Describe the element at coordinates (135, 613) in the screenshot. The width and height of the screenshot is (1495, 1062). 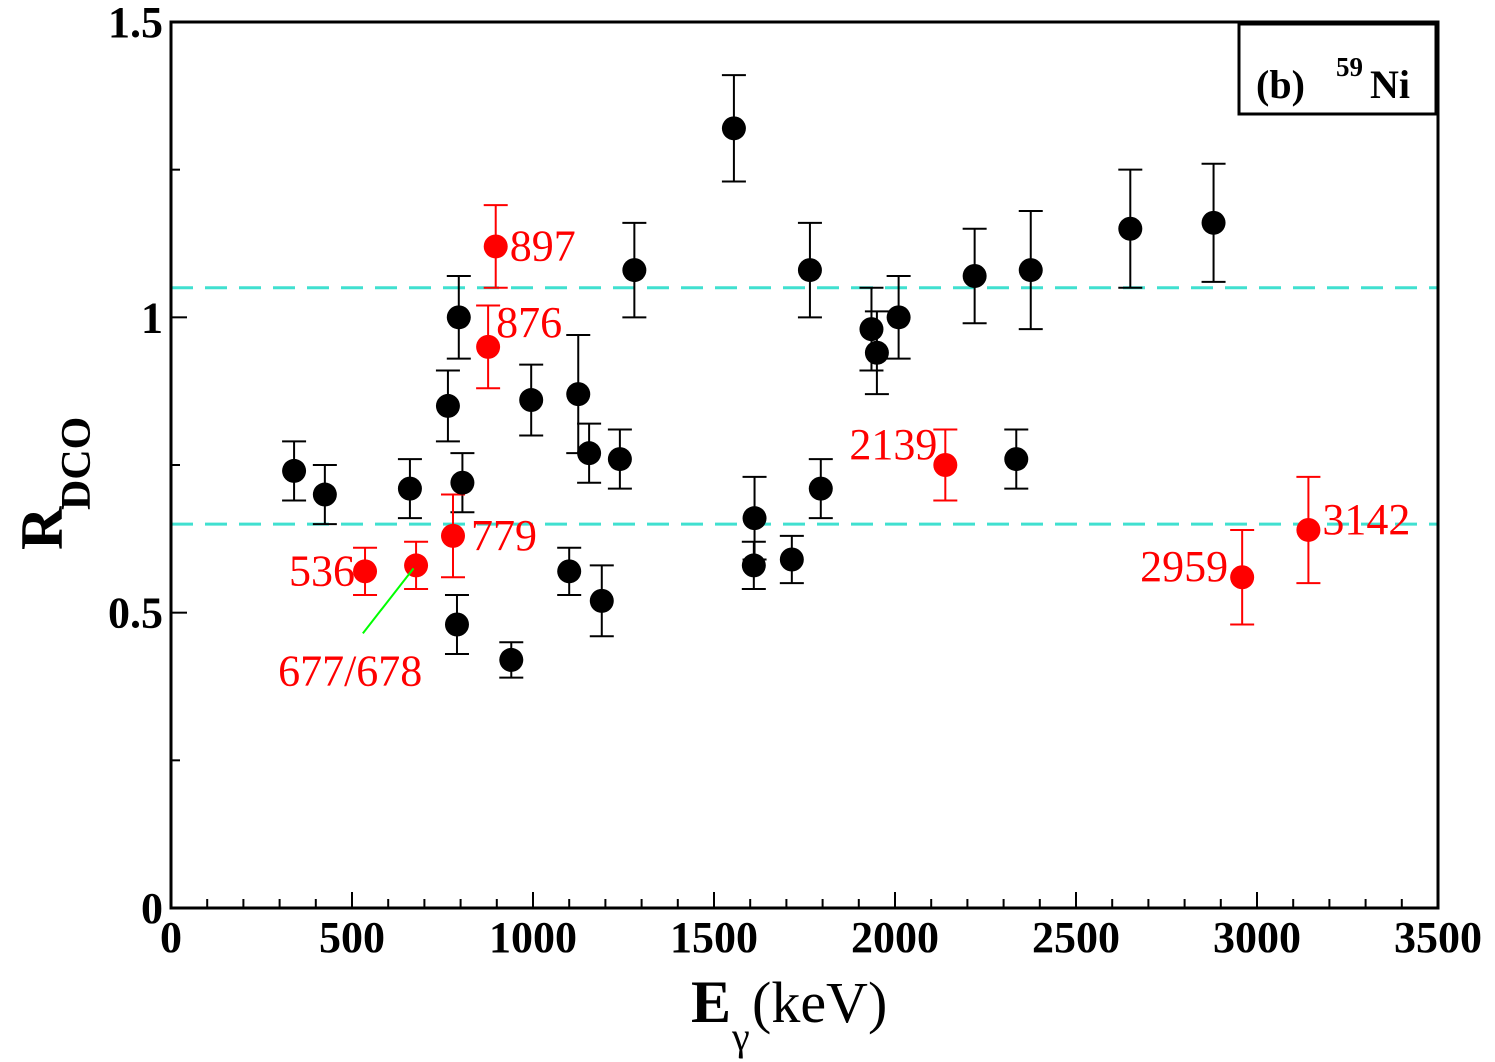
I see `y-tick-label: 0.5` at that location.